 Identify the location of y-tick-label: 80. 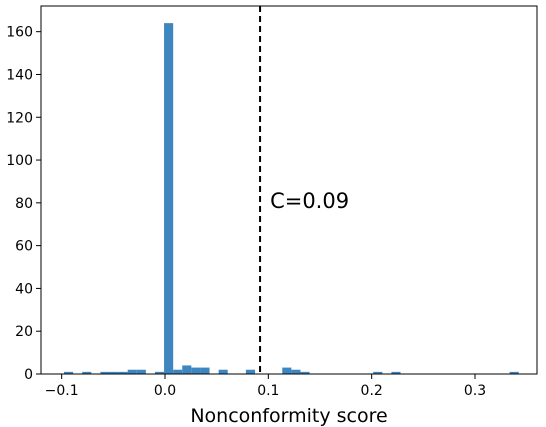
(24, 204).